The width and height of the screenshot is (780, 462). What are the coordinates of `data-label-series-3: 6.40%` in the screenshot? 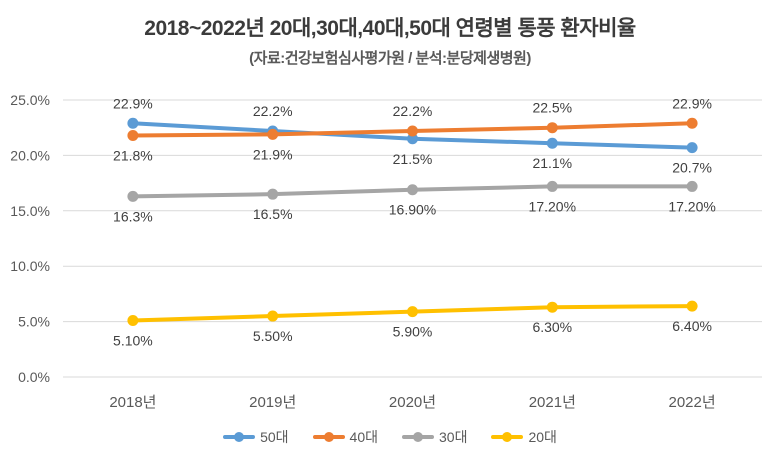 It's located at (692, 326).